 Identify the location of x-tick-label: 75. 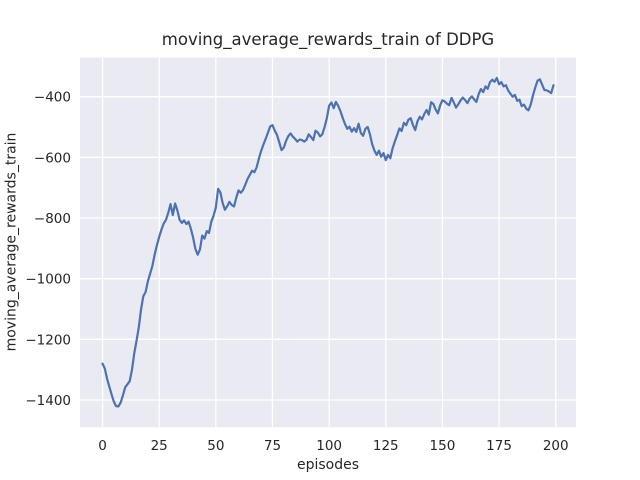
(272, 446).